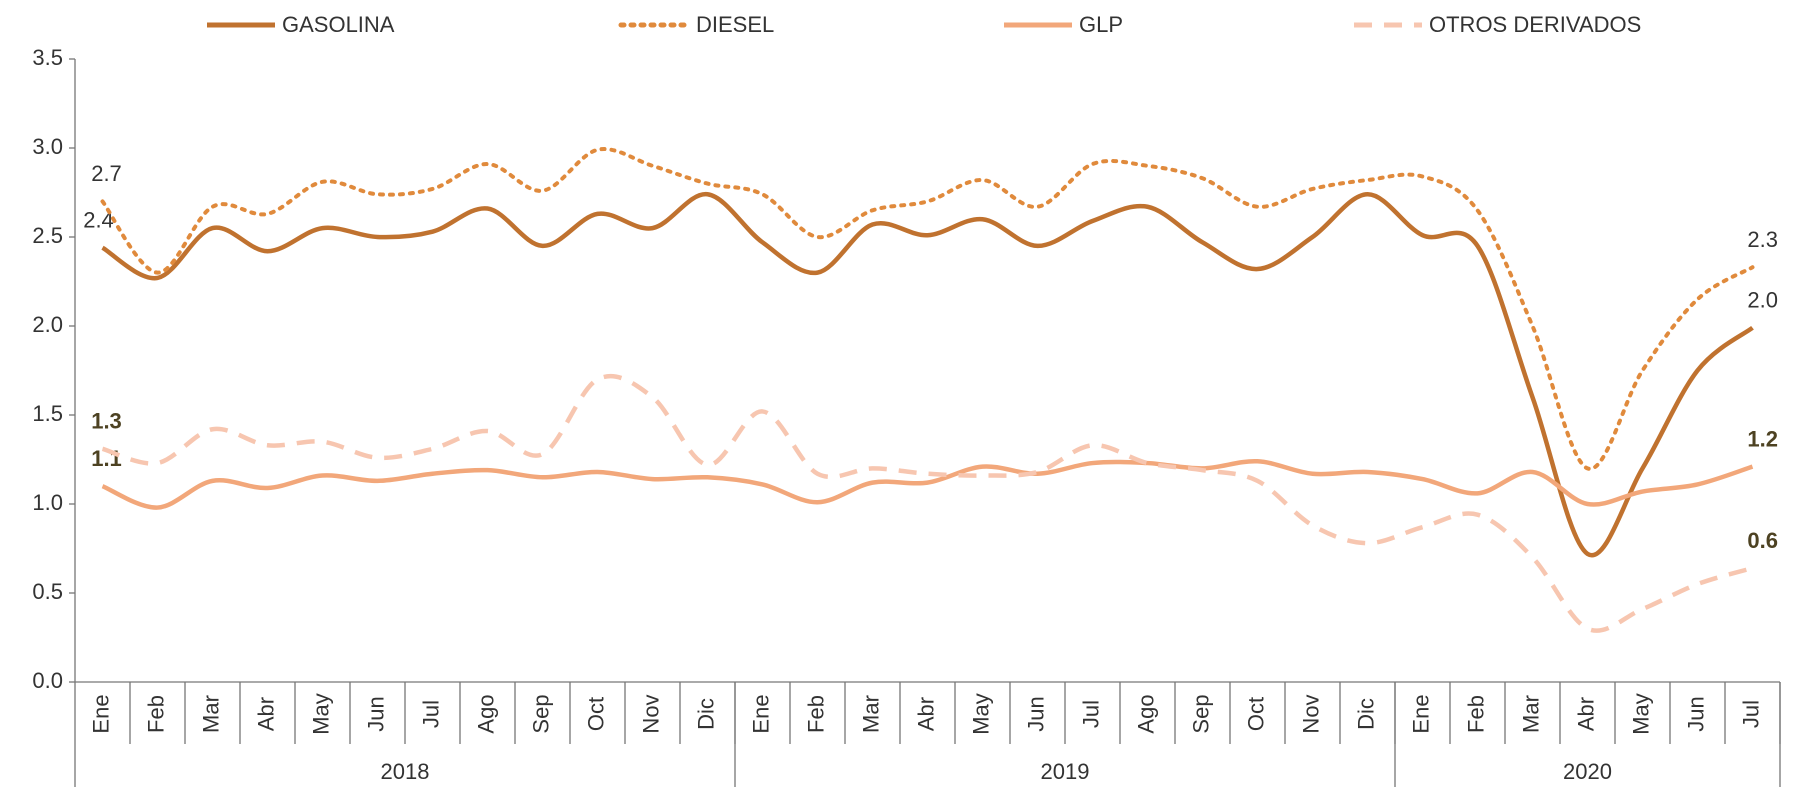 The image size is (1803, 787). Describe the element at coordinates (47, 324) in the screenshot. I see `y-tick-label: 2.0` at that location.